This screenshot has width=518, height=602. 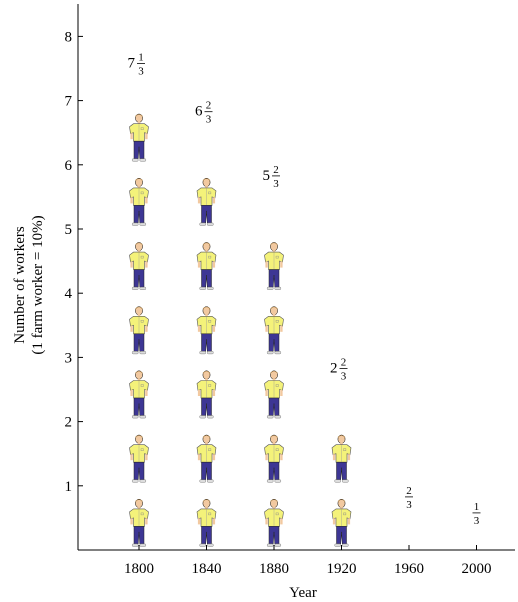 I want to click on value-label-whole: 7, so click(x=132, y=64).